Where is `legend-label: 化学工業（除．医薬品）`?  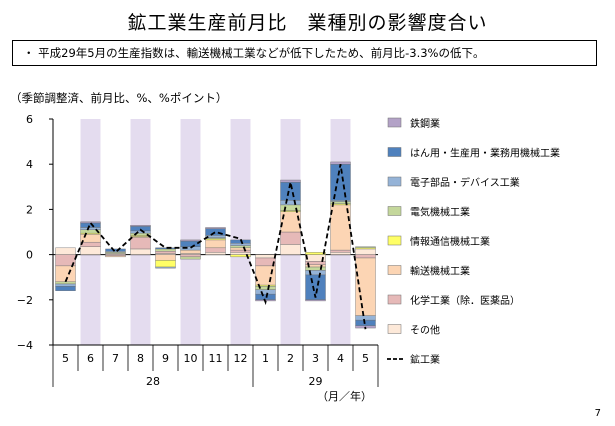
legend-label: 化学工業（除．医薬品） is located at coordinates (465, 300).